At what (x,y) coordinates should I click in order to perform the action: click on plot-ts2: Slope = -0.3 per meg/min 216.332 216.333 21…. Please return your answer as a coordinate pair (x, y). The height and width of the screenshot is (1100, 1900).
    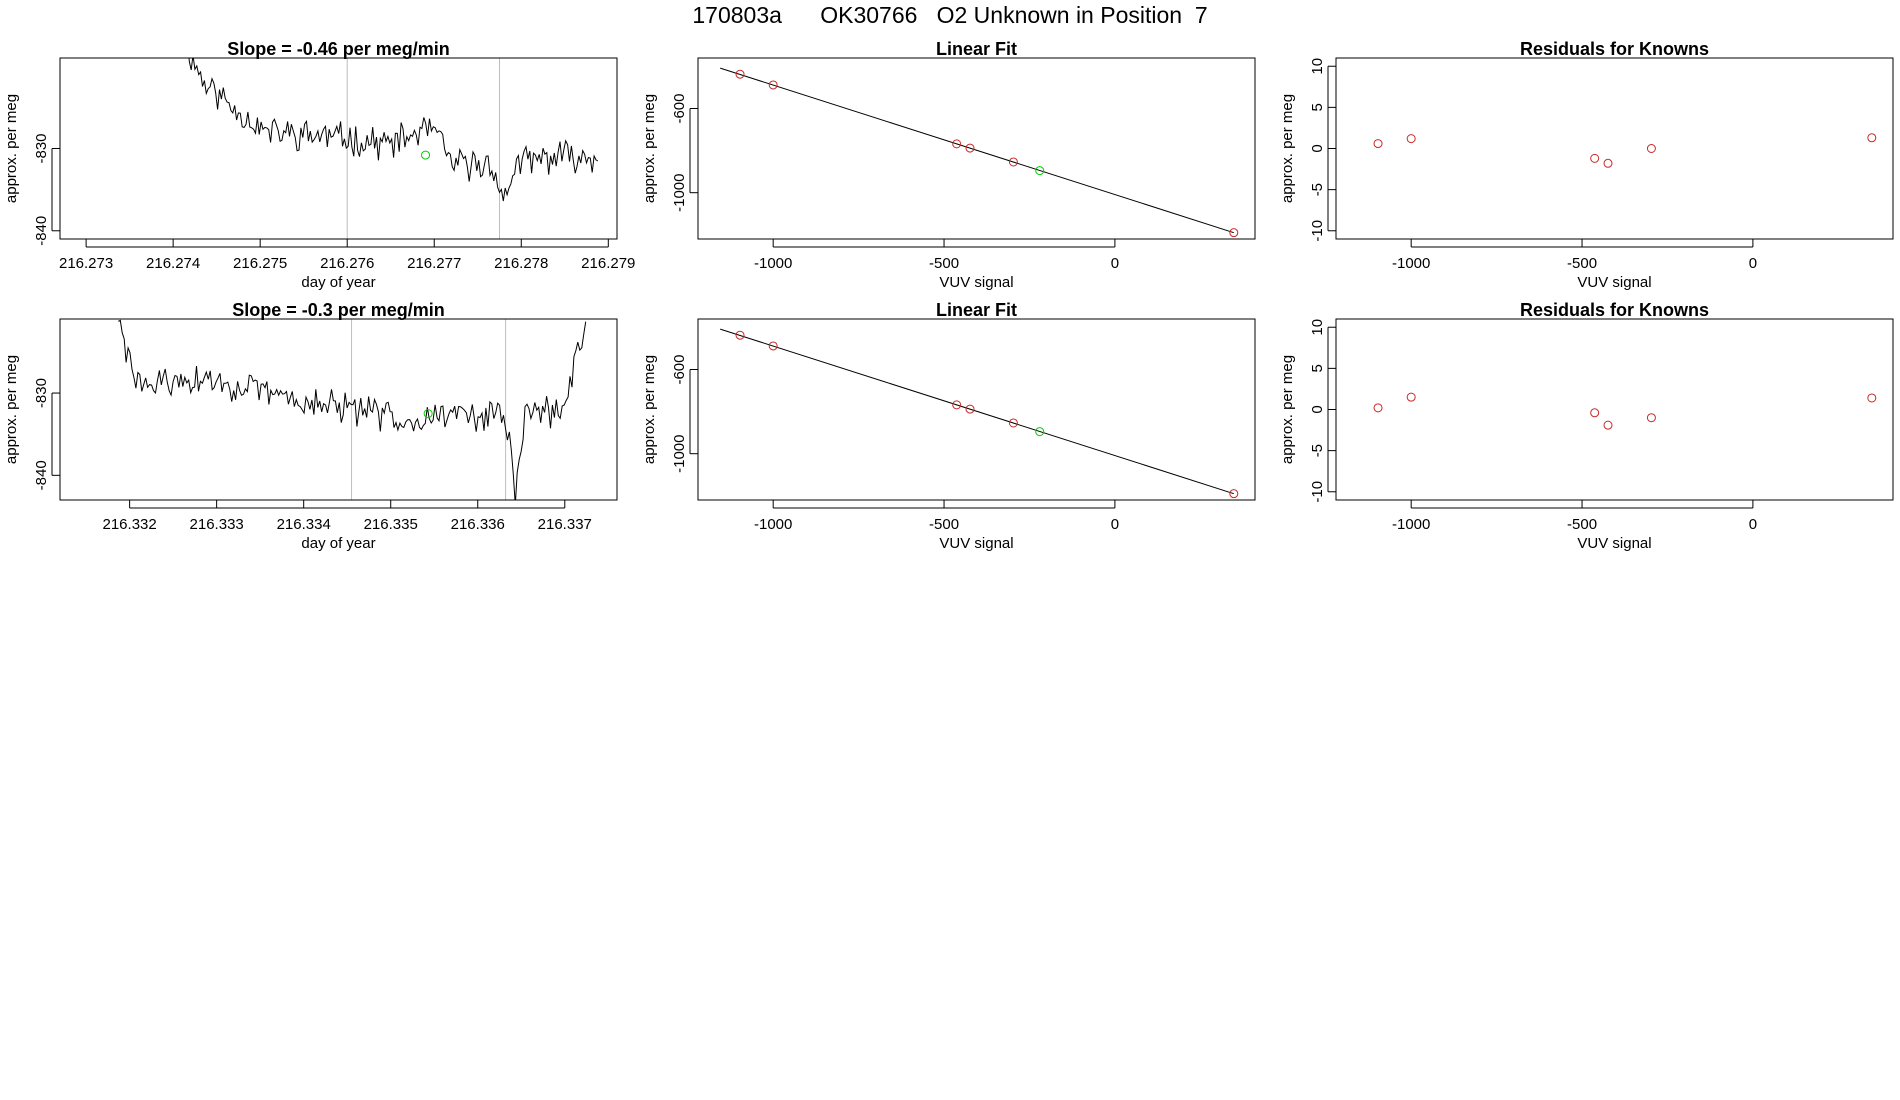
    Looking at the image, I should click on (310, 426).